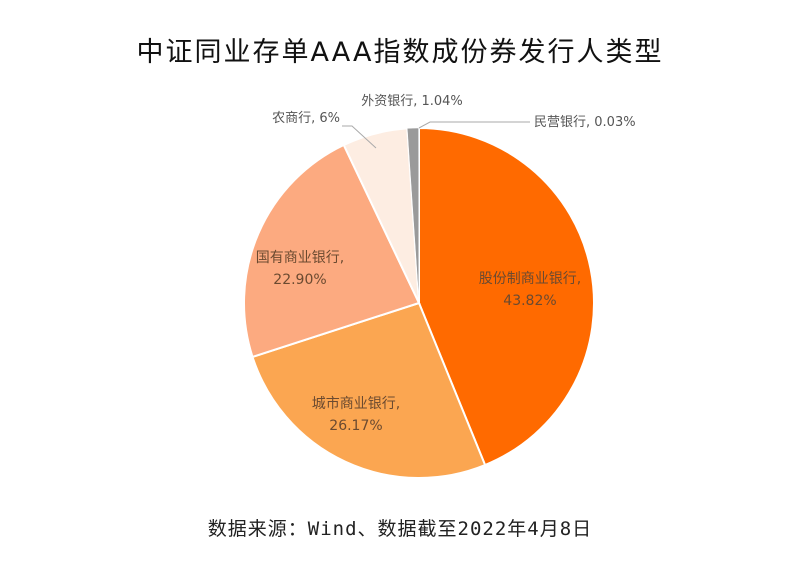  I want to click on slice-label: 外资银行, 1.04%, so click(412, 101).